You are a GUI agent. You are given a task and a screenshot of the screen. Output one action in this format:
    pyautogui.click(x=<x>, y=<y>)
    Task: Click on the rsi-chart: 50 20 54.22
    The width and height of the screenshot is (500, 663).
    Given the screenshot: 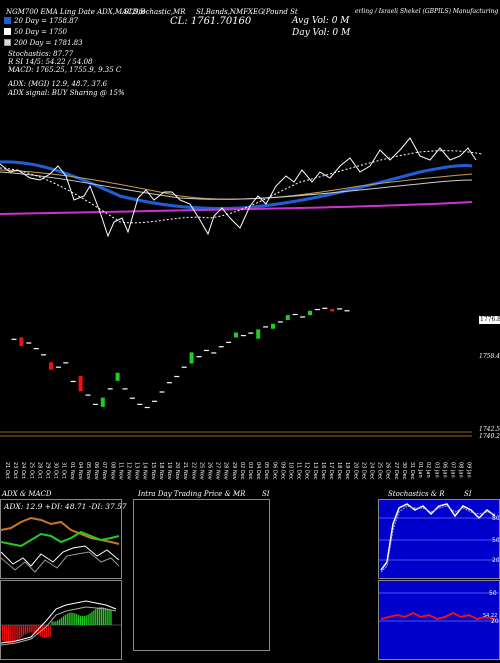 What is the action you would take?
    pyautogui.click(x=439, y=607)
    